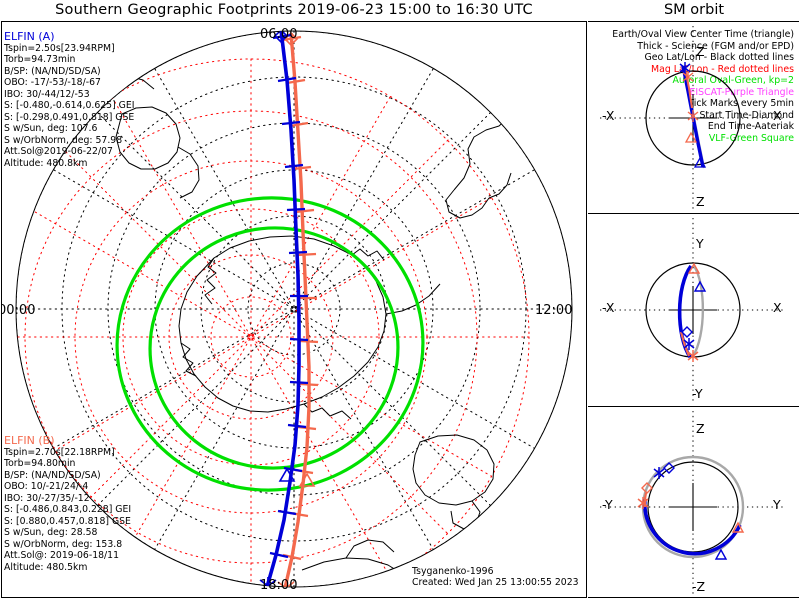 The height and width of the screenshot is (600, 800). Describe the element at coordinates (69, 117) in the screenshot. I see `elfin-a-line: S: [-0.298,0.491,0.818] GSE` at that location.